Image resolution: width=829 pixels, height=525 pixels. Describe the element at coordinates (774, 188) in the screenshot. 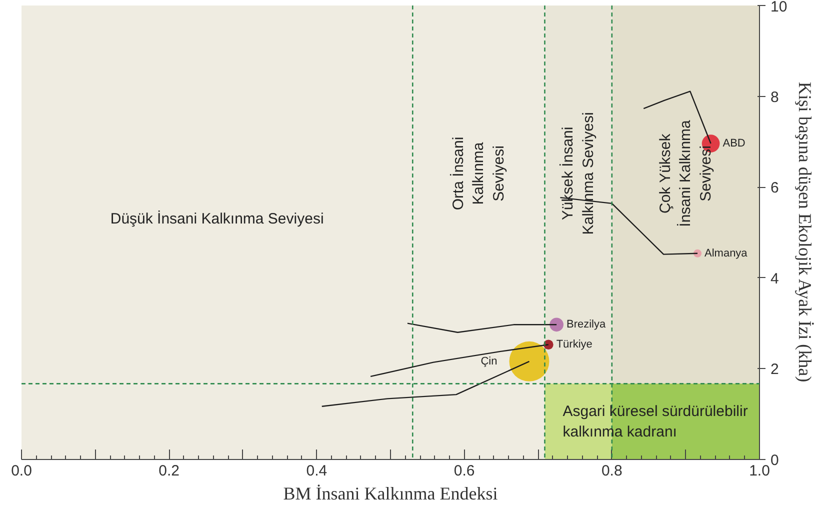

I see `y-tick-label: 6` at that location.